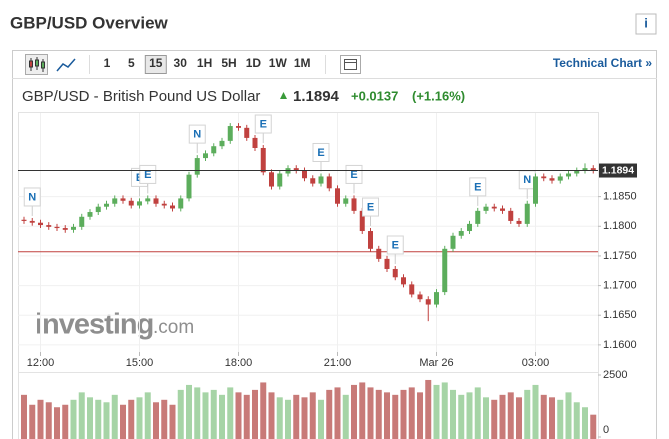 The height and width of the screenshot is (439, 669). What do you see at coordinates (602, 63) in the screenshot?
I see `technical-chart-link: Technical Chart »` at bounding box center [602, 63].